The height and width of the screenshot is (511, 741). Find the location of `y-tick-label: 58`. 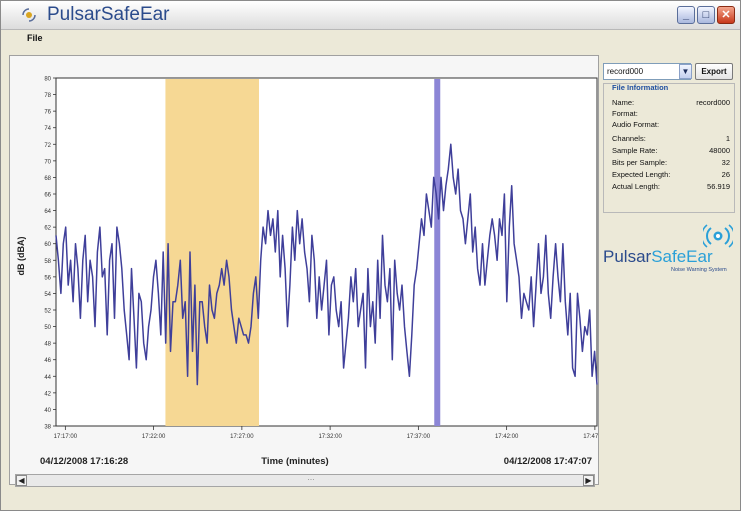

y-tick-label: 58 is located at coordinates (47, 262).